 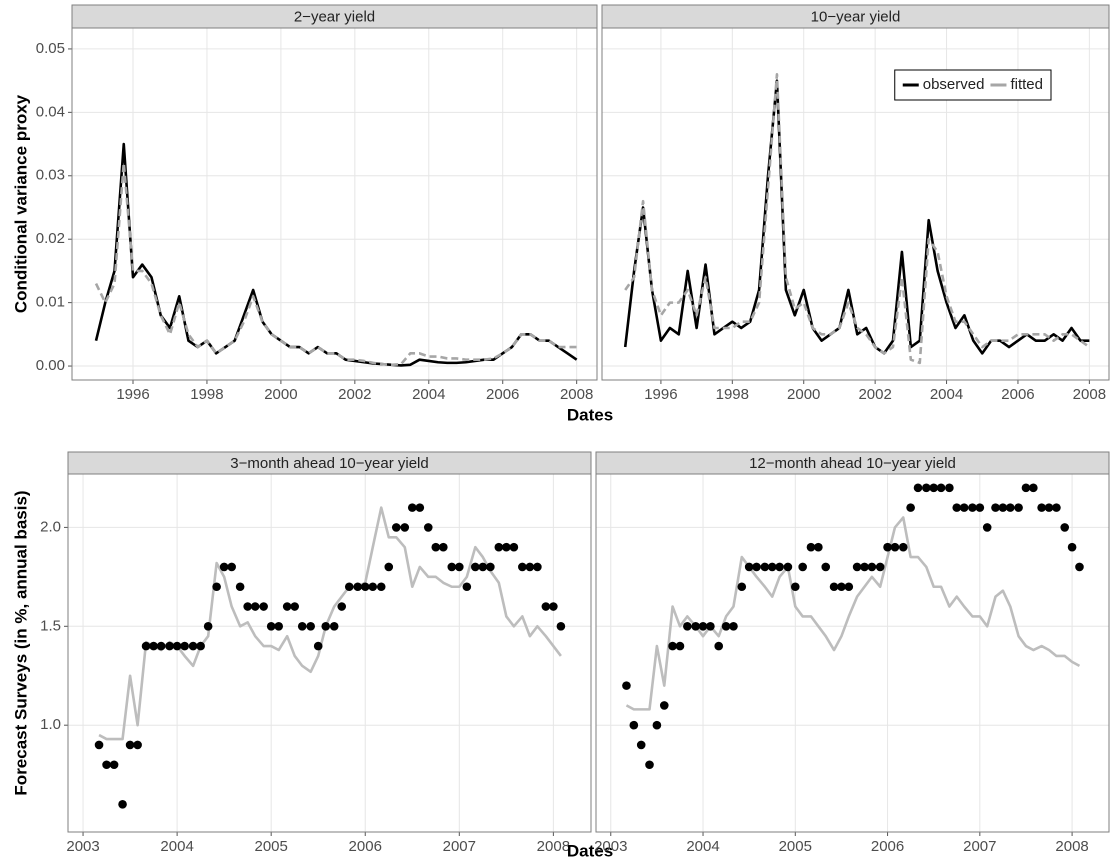 I want to click on y-tick-label: 0.05, so click(x=50, y=48).